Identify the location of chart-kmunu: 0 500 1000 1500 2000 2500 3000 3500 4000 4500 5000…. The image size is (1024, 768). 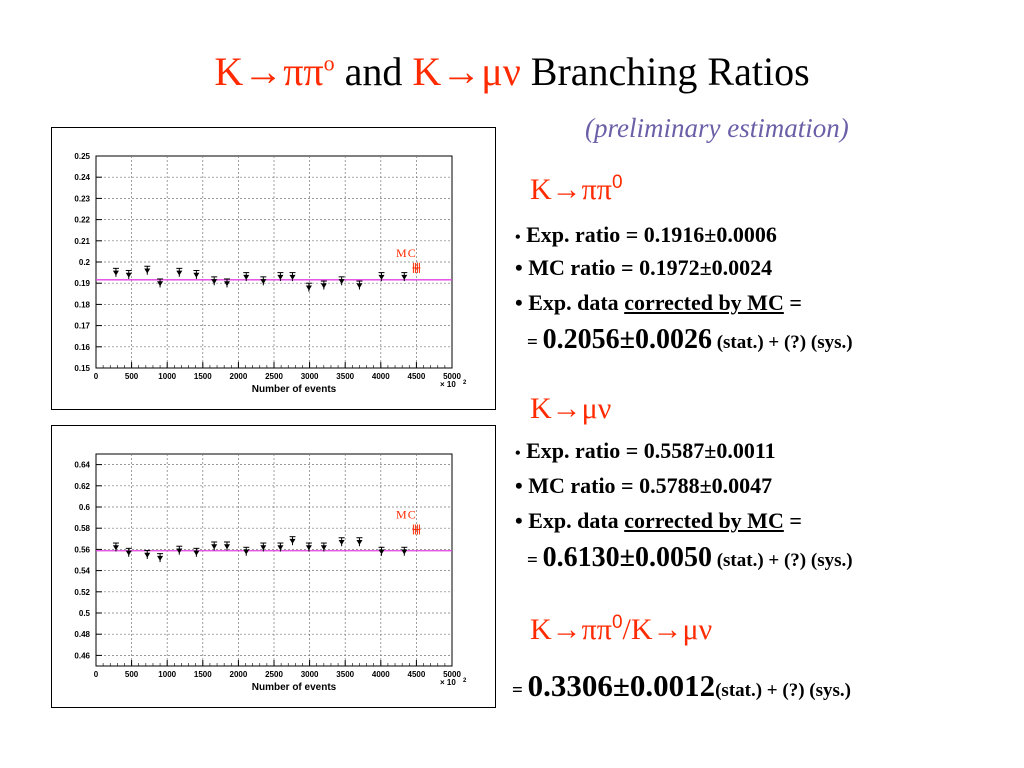
(270, 573).